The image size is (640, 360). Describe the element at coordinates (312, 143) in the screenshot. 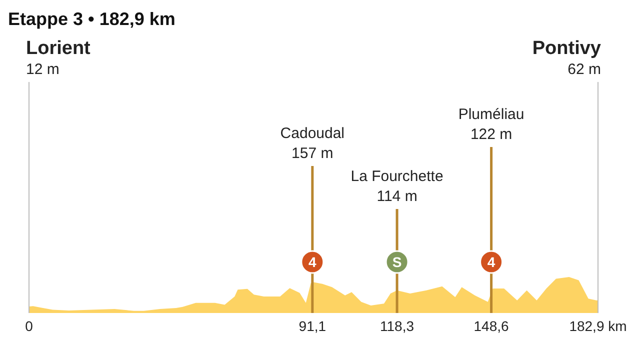

I see `ref-line-label: Cadoudal 157 m` at that location.